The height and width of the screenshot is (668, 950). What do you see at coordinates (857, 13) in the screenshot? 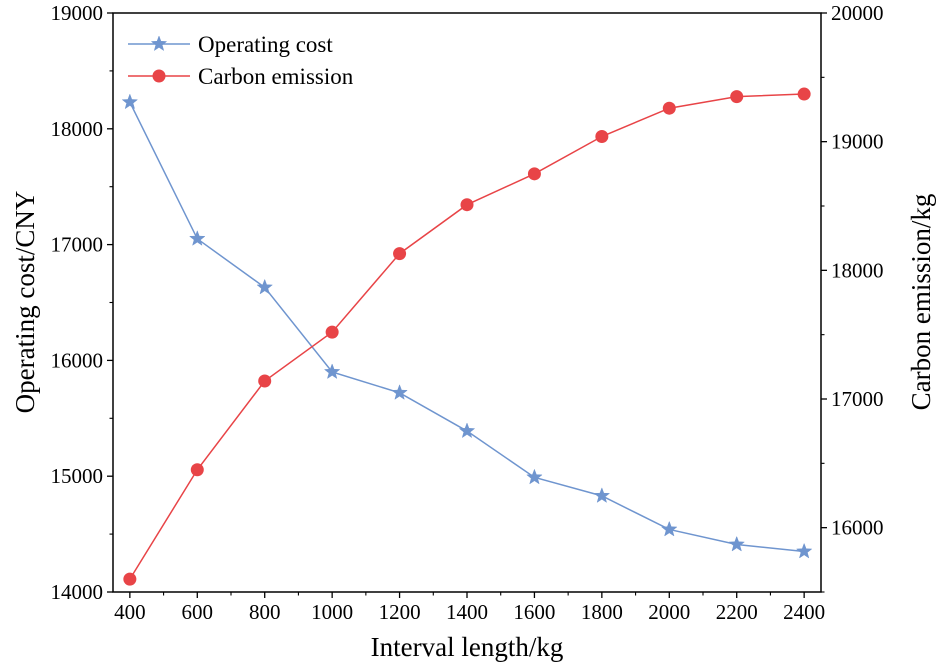
I see `y-right-tick-label: 20000` at bounding box center [857, 13].